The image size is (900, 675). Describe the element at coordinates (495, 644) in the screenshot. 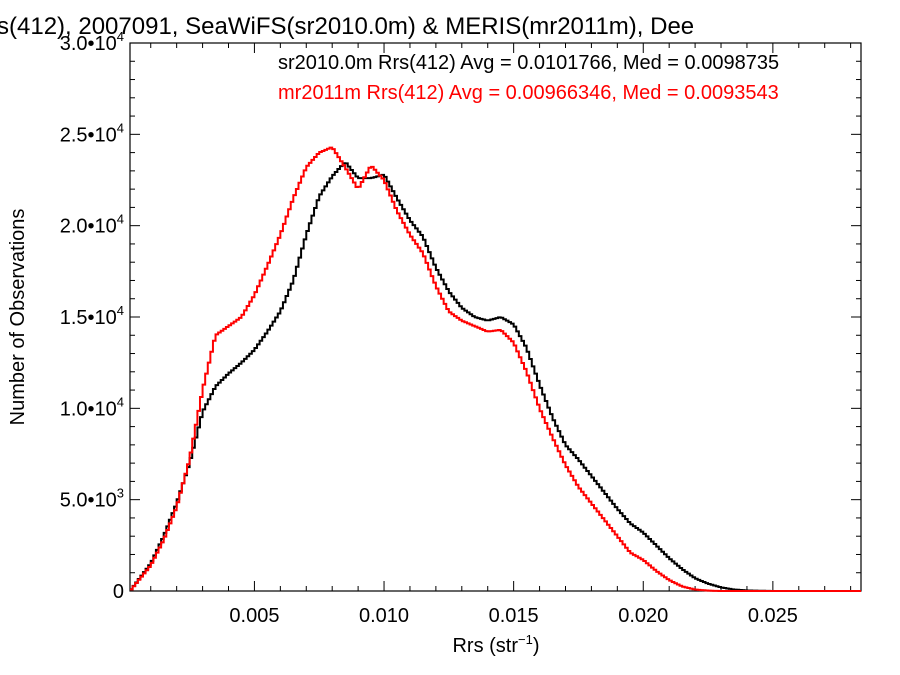

I see `x-axis-label: Rrs (str−1)` at that location.